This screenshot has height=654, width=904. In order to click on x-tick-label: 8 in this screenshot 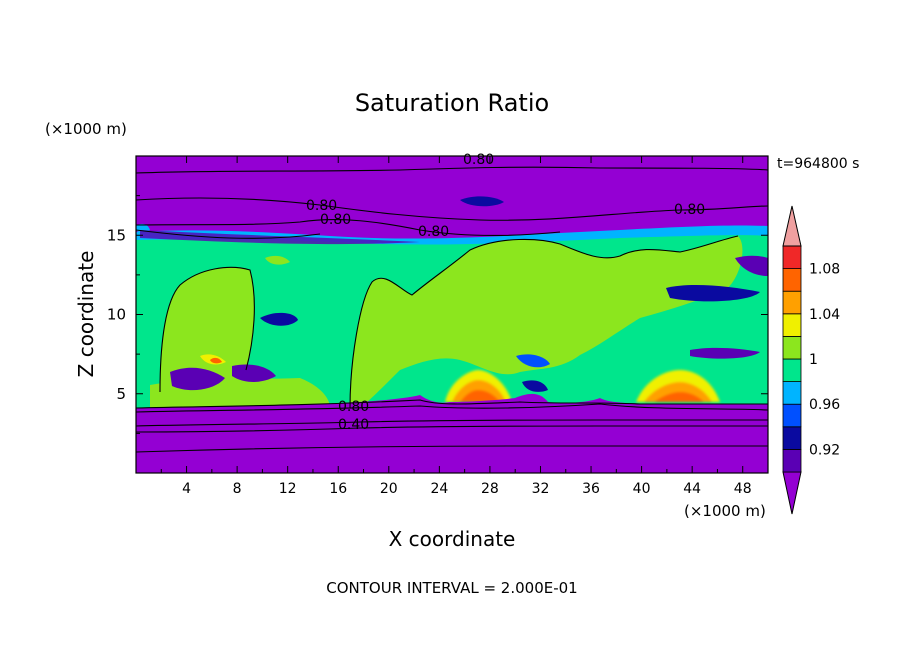, I will do `click(237, 489)`.